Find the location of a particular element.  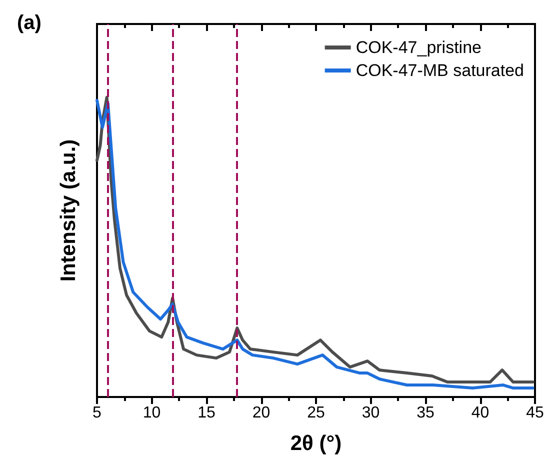

x-axis-title: 2θ (°) is located at coordinates (316, 443).